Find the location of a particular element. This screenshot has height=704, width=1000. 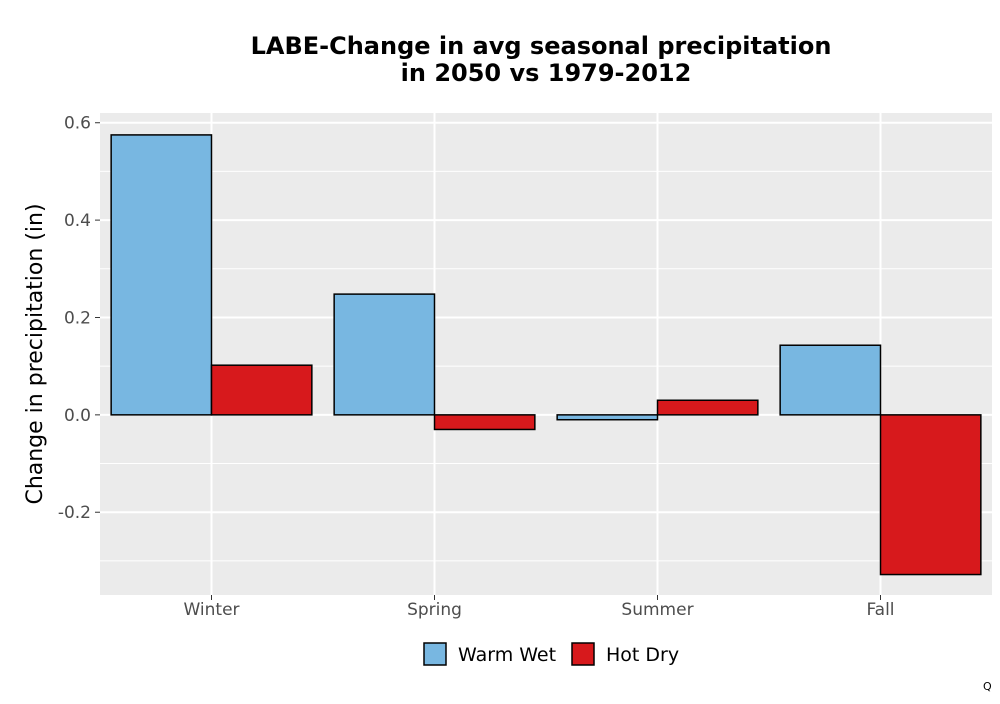

x-tick-label: Spring is located at coordinates (434, 610).